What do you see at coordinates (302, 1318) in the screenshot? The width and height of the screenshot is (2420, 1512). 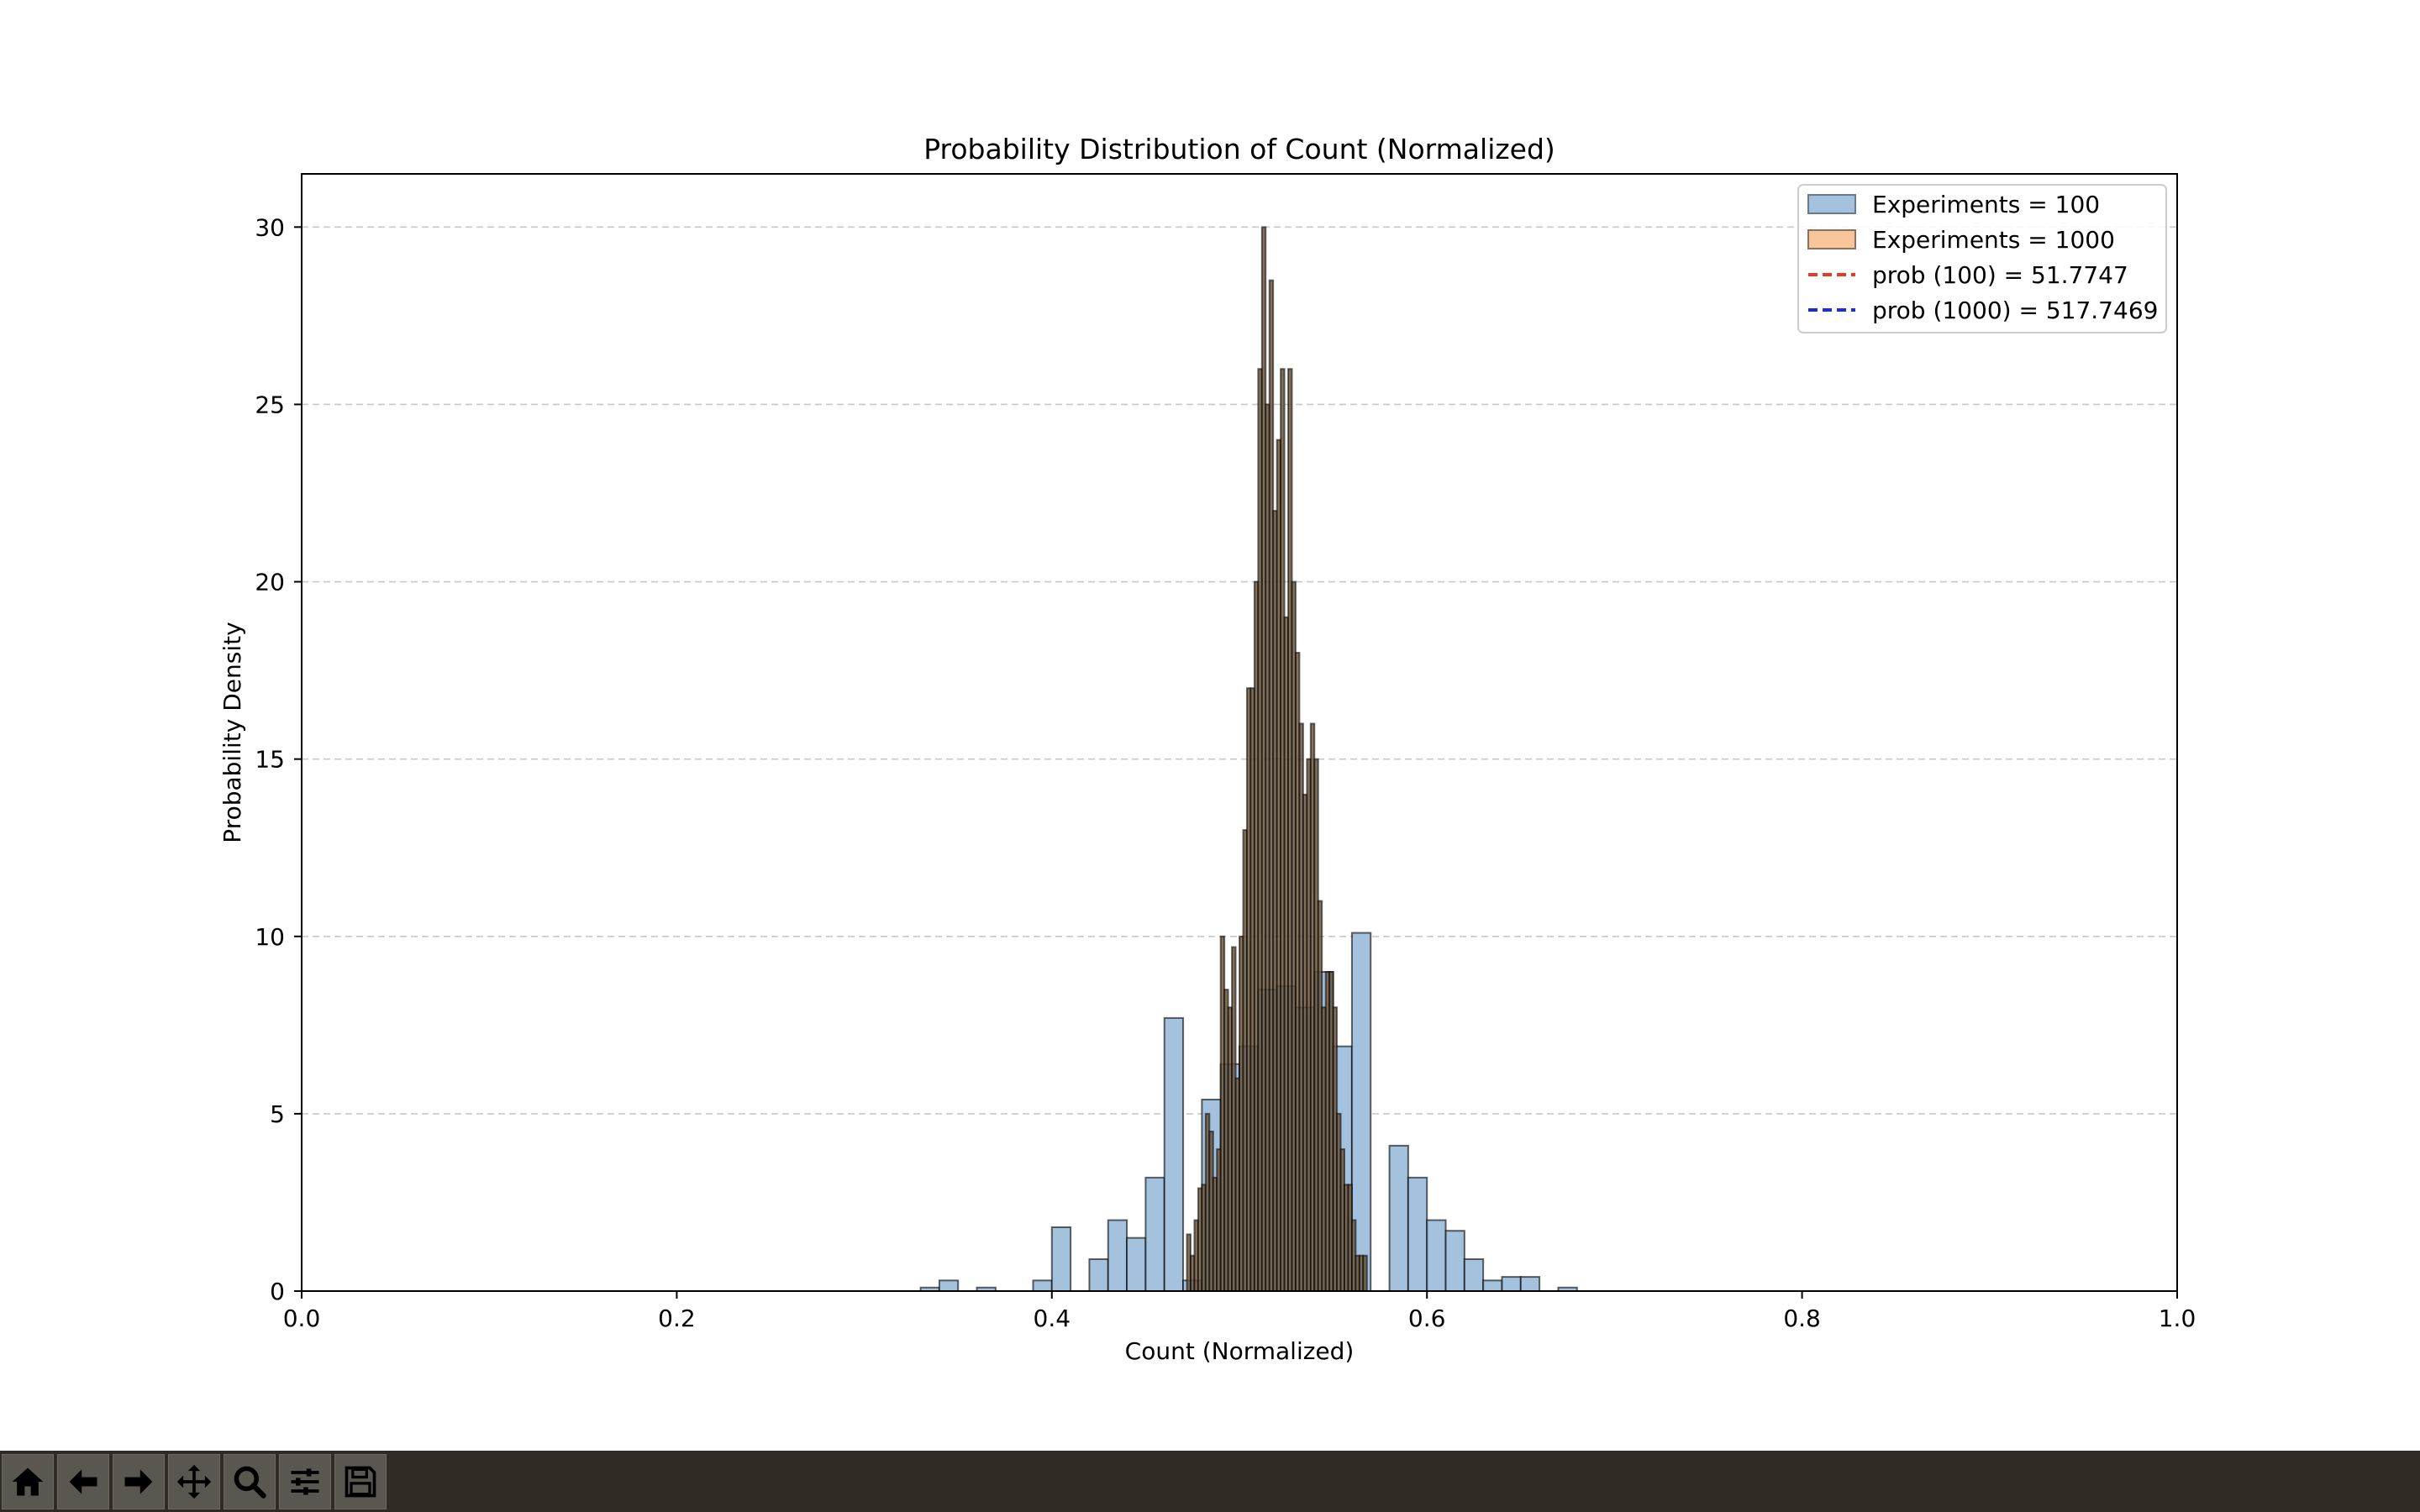 I see `x-tick-label: 0.0` at bounding box center [302, 1318].